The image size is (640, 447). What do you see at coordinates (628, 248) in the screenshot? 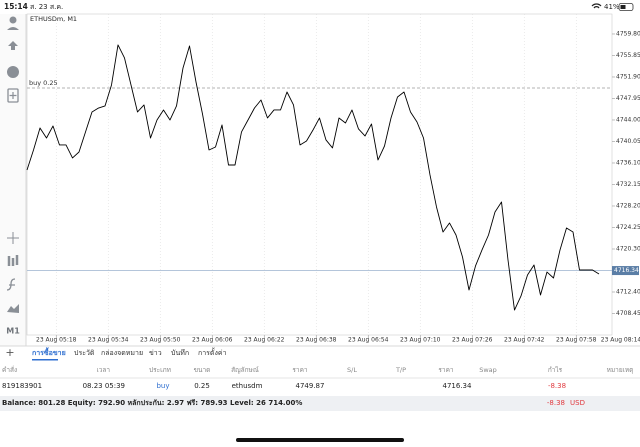
I see `y-tick-label: 4720.30` at bounding box center [628, 248].